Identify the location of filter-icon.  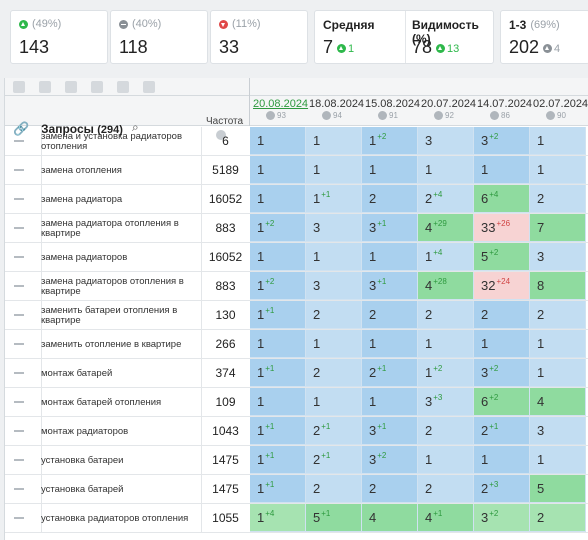
(19, 87).